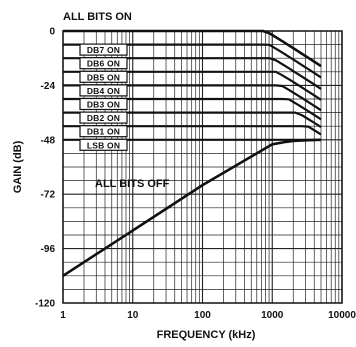 The height and width of the screenshot is (347, 356). I want to click on y-tick-label: -120, so click(45, 304).